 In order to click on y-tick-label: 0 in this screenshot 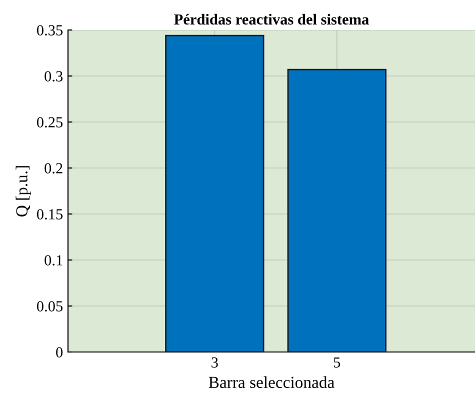, I will do `click(59, 352)`.